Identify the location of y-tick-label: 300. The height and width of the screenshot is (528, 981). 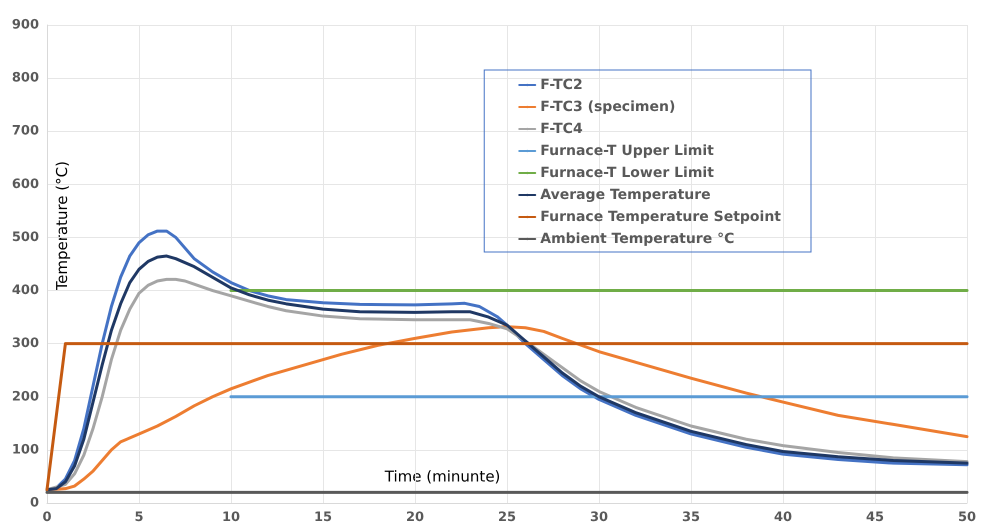
(25, 344).